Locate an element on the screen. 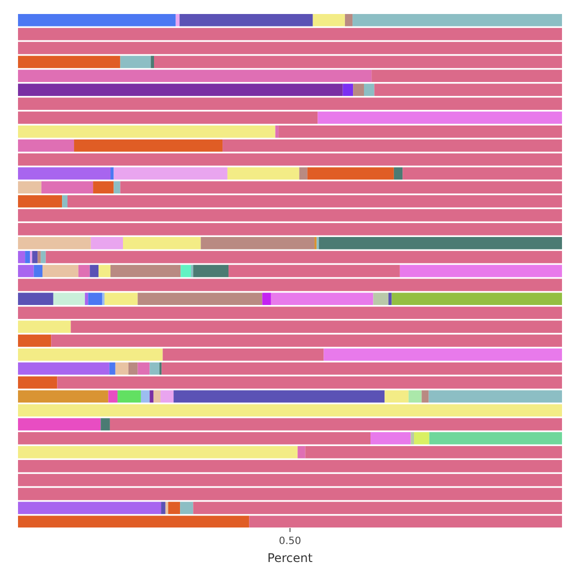 This screenshot has width=580, height=580. x-tick-label: 0.50 is located at coordinates (290, 541).